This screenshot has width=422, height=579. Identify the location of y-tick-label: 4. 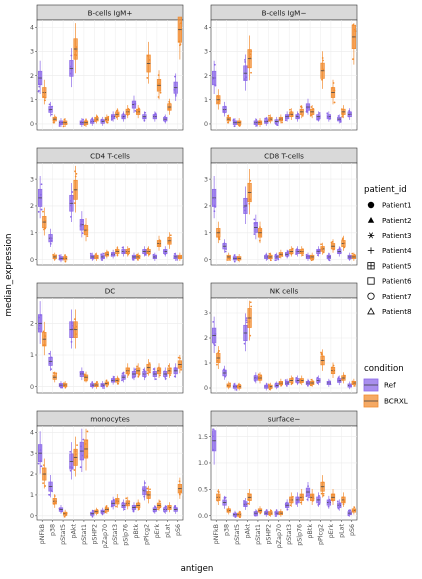
(206, 27).